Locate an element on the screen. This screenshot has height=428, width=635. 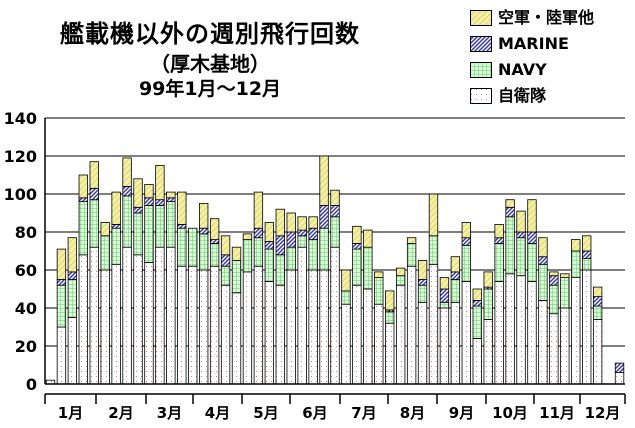
bar-week-27-navy is located at coordinates (335, 232).